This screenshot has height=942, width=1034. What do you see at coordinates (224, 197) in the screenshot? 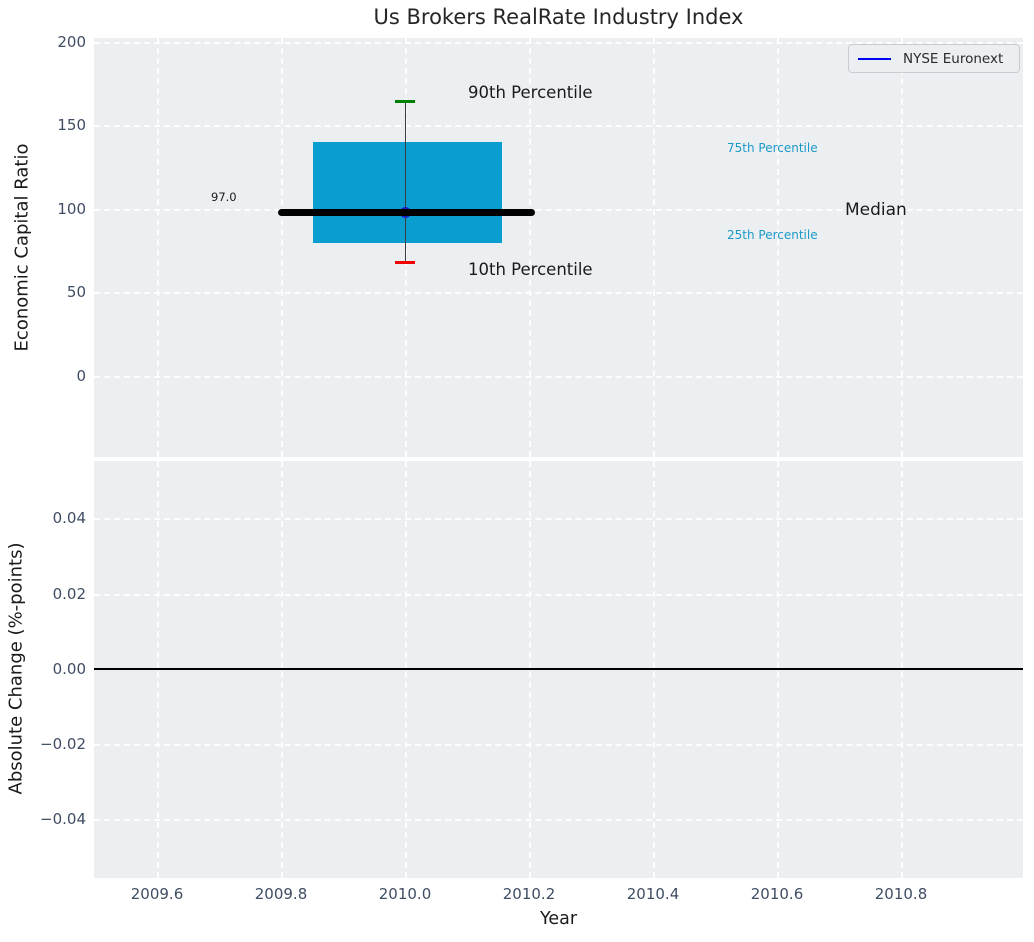
I see `annotation-median-value: 97.0` at bounding box center [224, 197].